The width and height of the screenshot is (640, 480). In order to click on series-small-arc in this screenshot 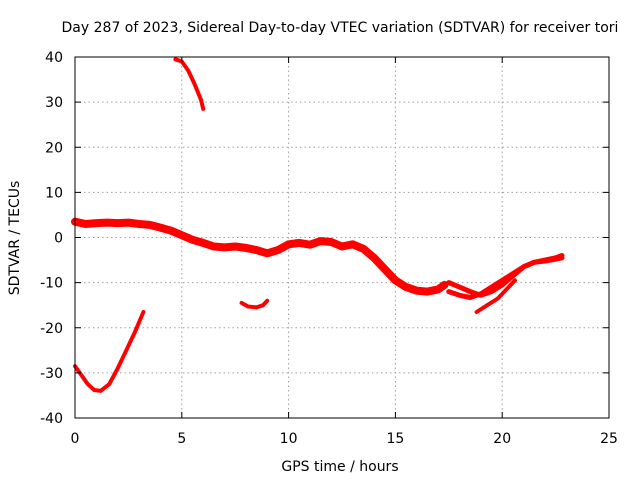, I will do `click(254, 304)`.